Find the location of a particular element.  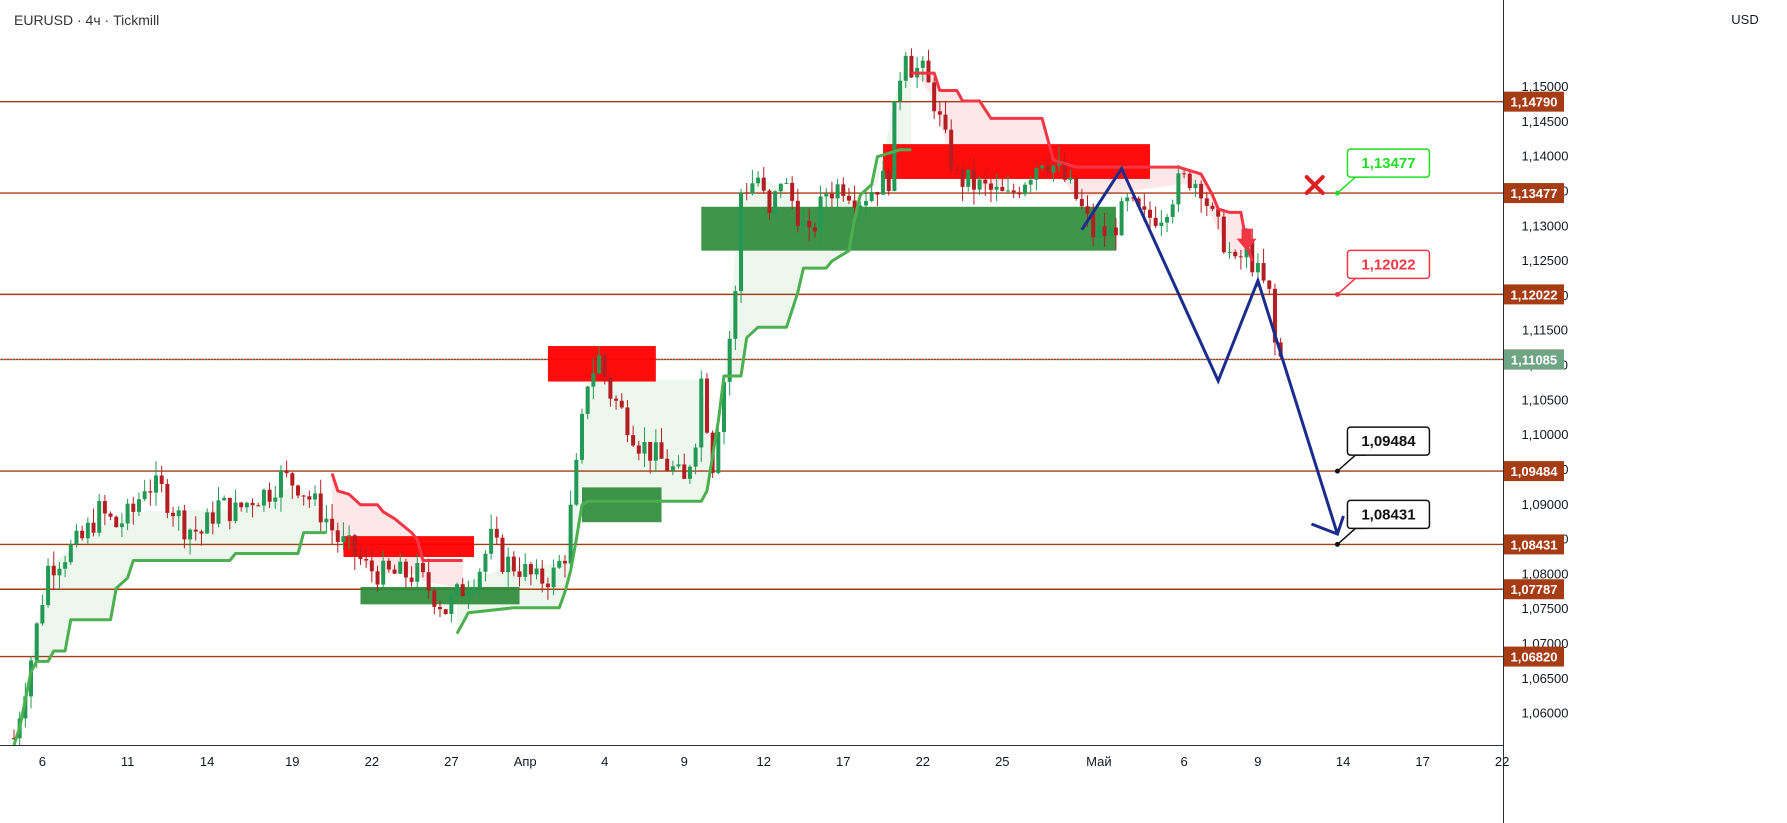

supertrend-down-fill is located at coordinates (397, 531).